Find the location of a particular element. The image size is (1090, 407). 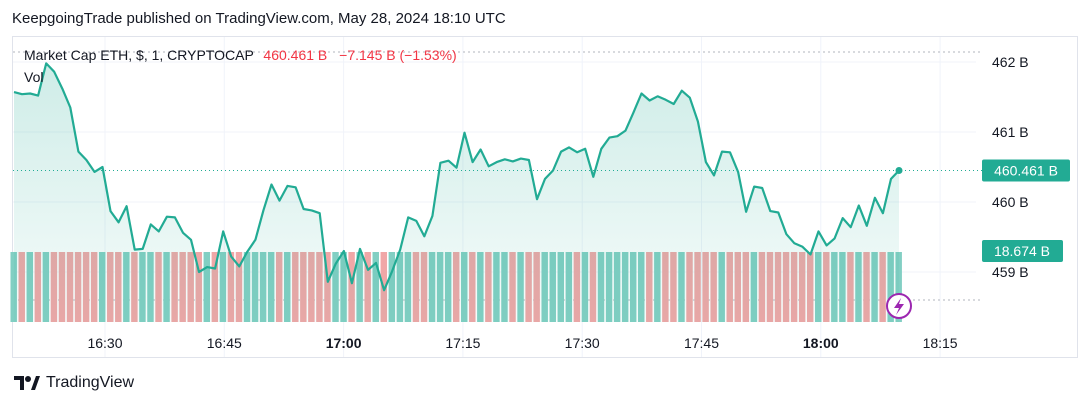

y-axis: 462 B 461 B 460 B 459 B is located at coordinates (1010, 167).